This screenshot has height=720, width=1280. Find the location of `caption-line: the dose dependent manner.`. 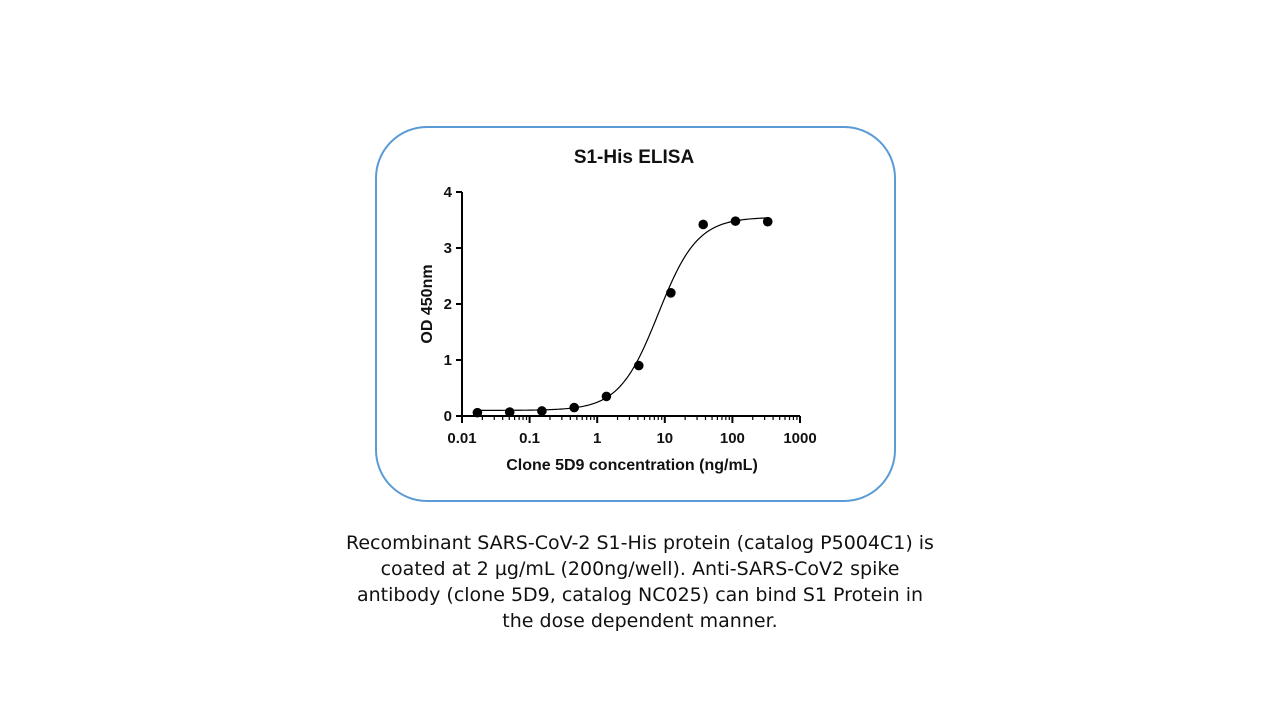

caption-line: the dose dependent manner. is located at coordinates (640, 621).